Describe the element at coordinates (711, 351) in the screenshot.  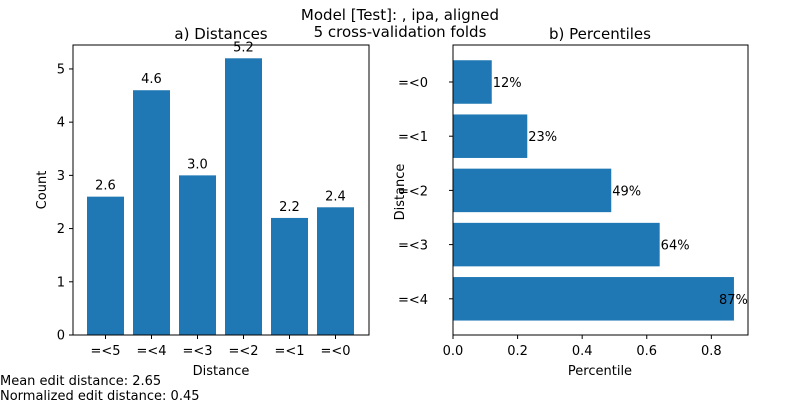
I see `percentile-x-tick-label: 0.8` at that location.